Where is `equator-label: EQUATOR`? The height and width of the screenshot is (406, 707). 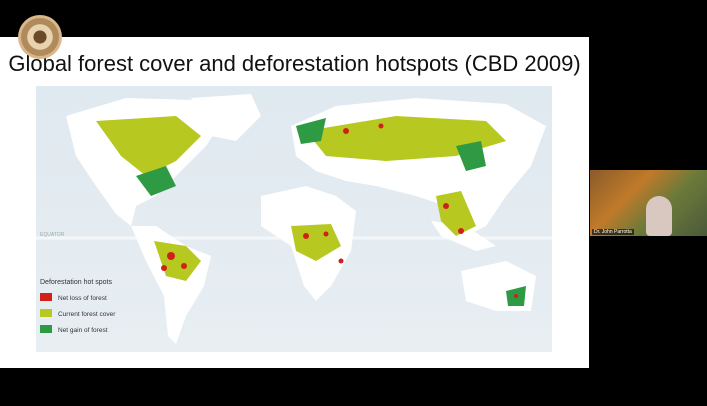 equator-label: EQUATOR is located at coordinates (52, 235).